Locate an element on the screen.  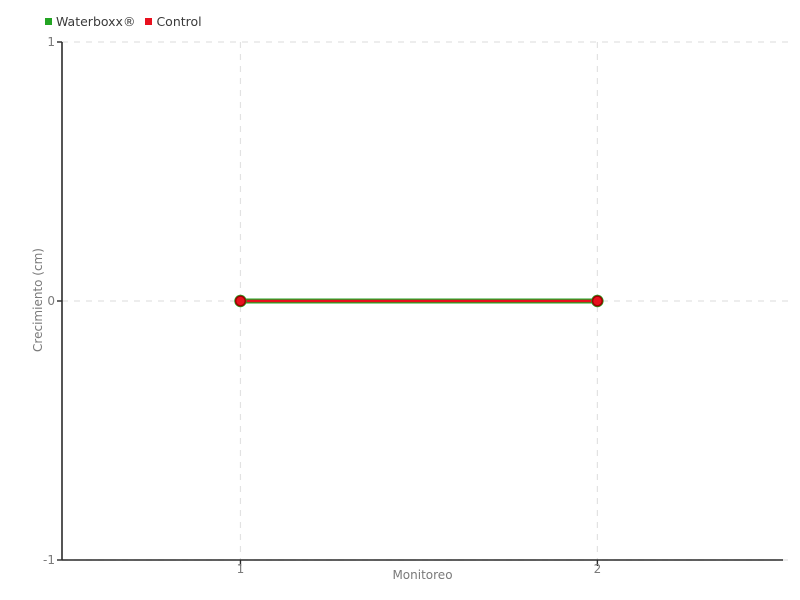
legend-swatch-control is located at coordinates (149, 21).